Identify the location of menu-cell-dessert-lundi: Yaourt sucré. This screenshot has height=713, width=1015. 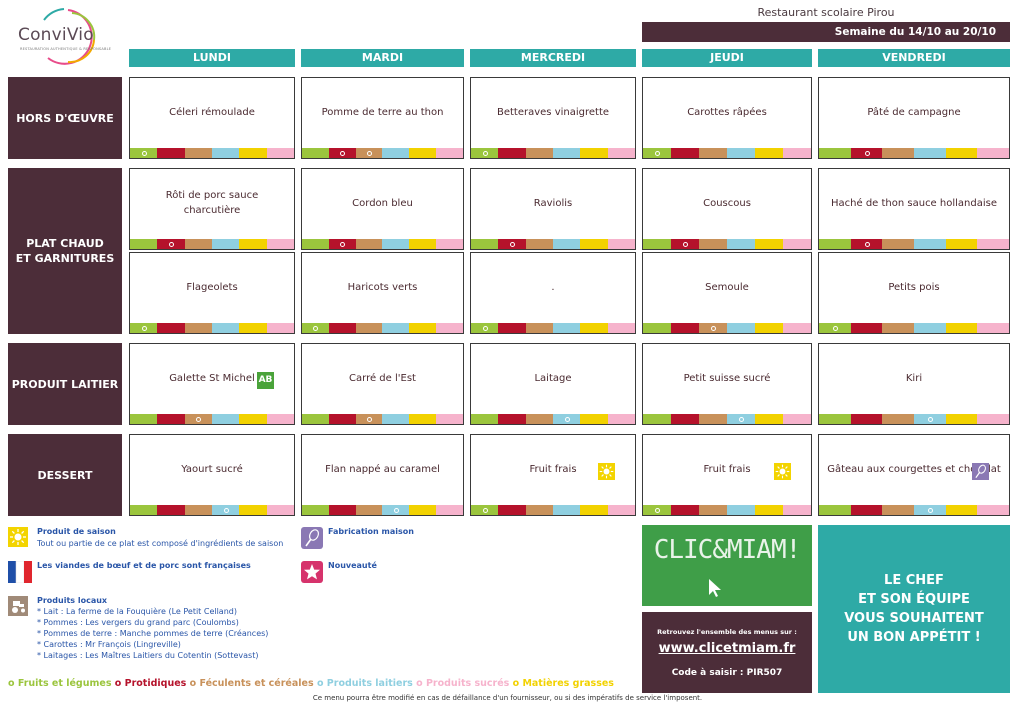
(212, 475).